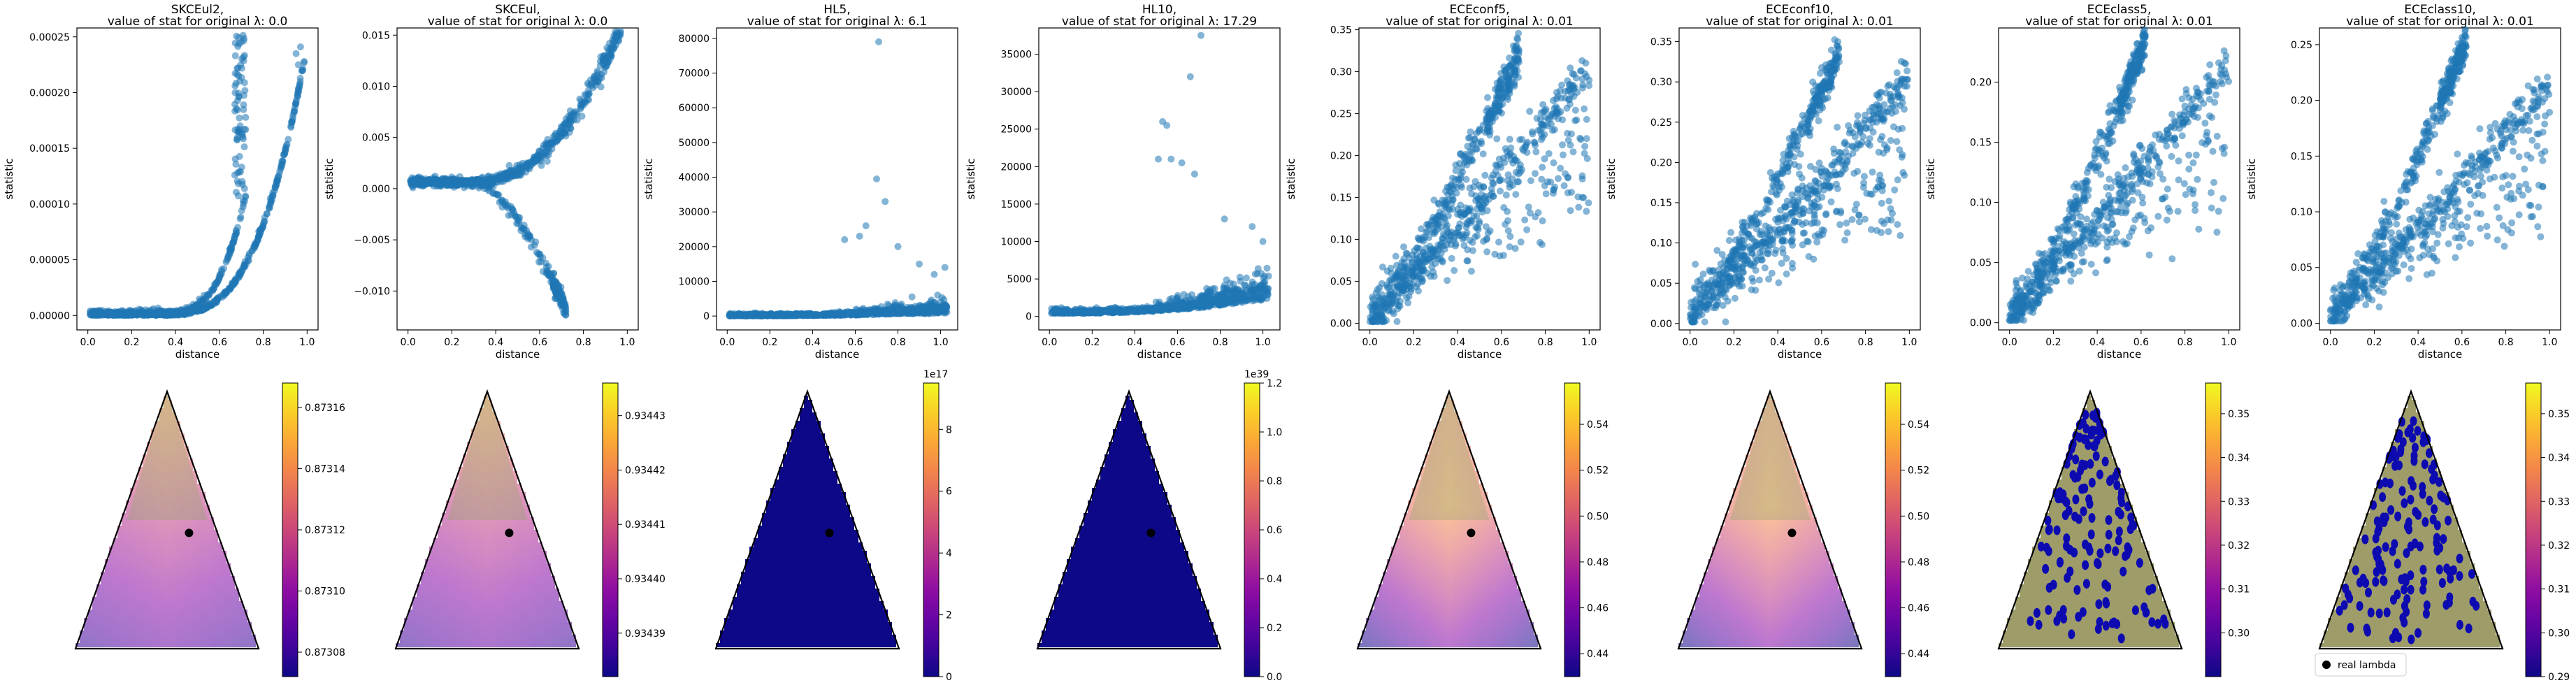 The width and height of the screenshot is (2576, 692). What do you see at coordinates (1479, 177) in the screenshot?
I see `scatter-points` at bounding box center [1479, 177].